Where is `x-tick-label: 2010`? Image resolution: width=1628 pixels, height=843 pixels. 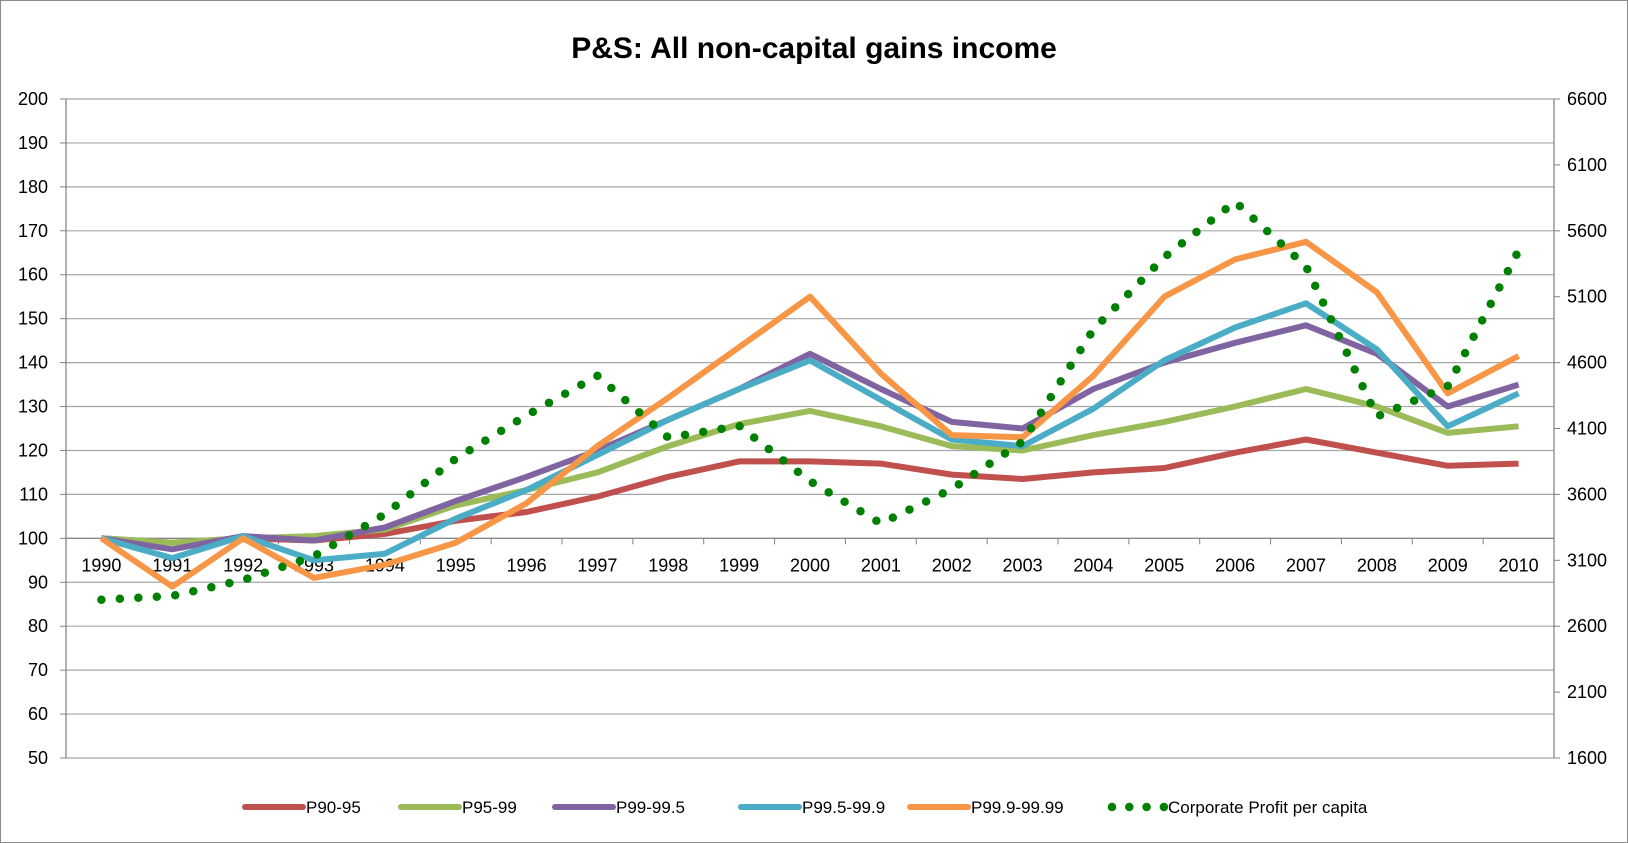 x-tick-label: 2010 is located at coordinates (1519, 565).